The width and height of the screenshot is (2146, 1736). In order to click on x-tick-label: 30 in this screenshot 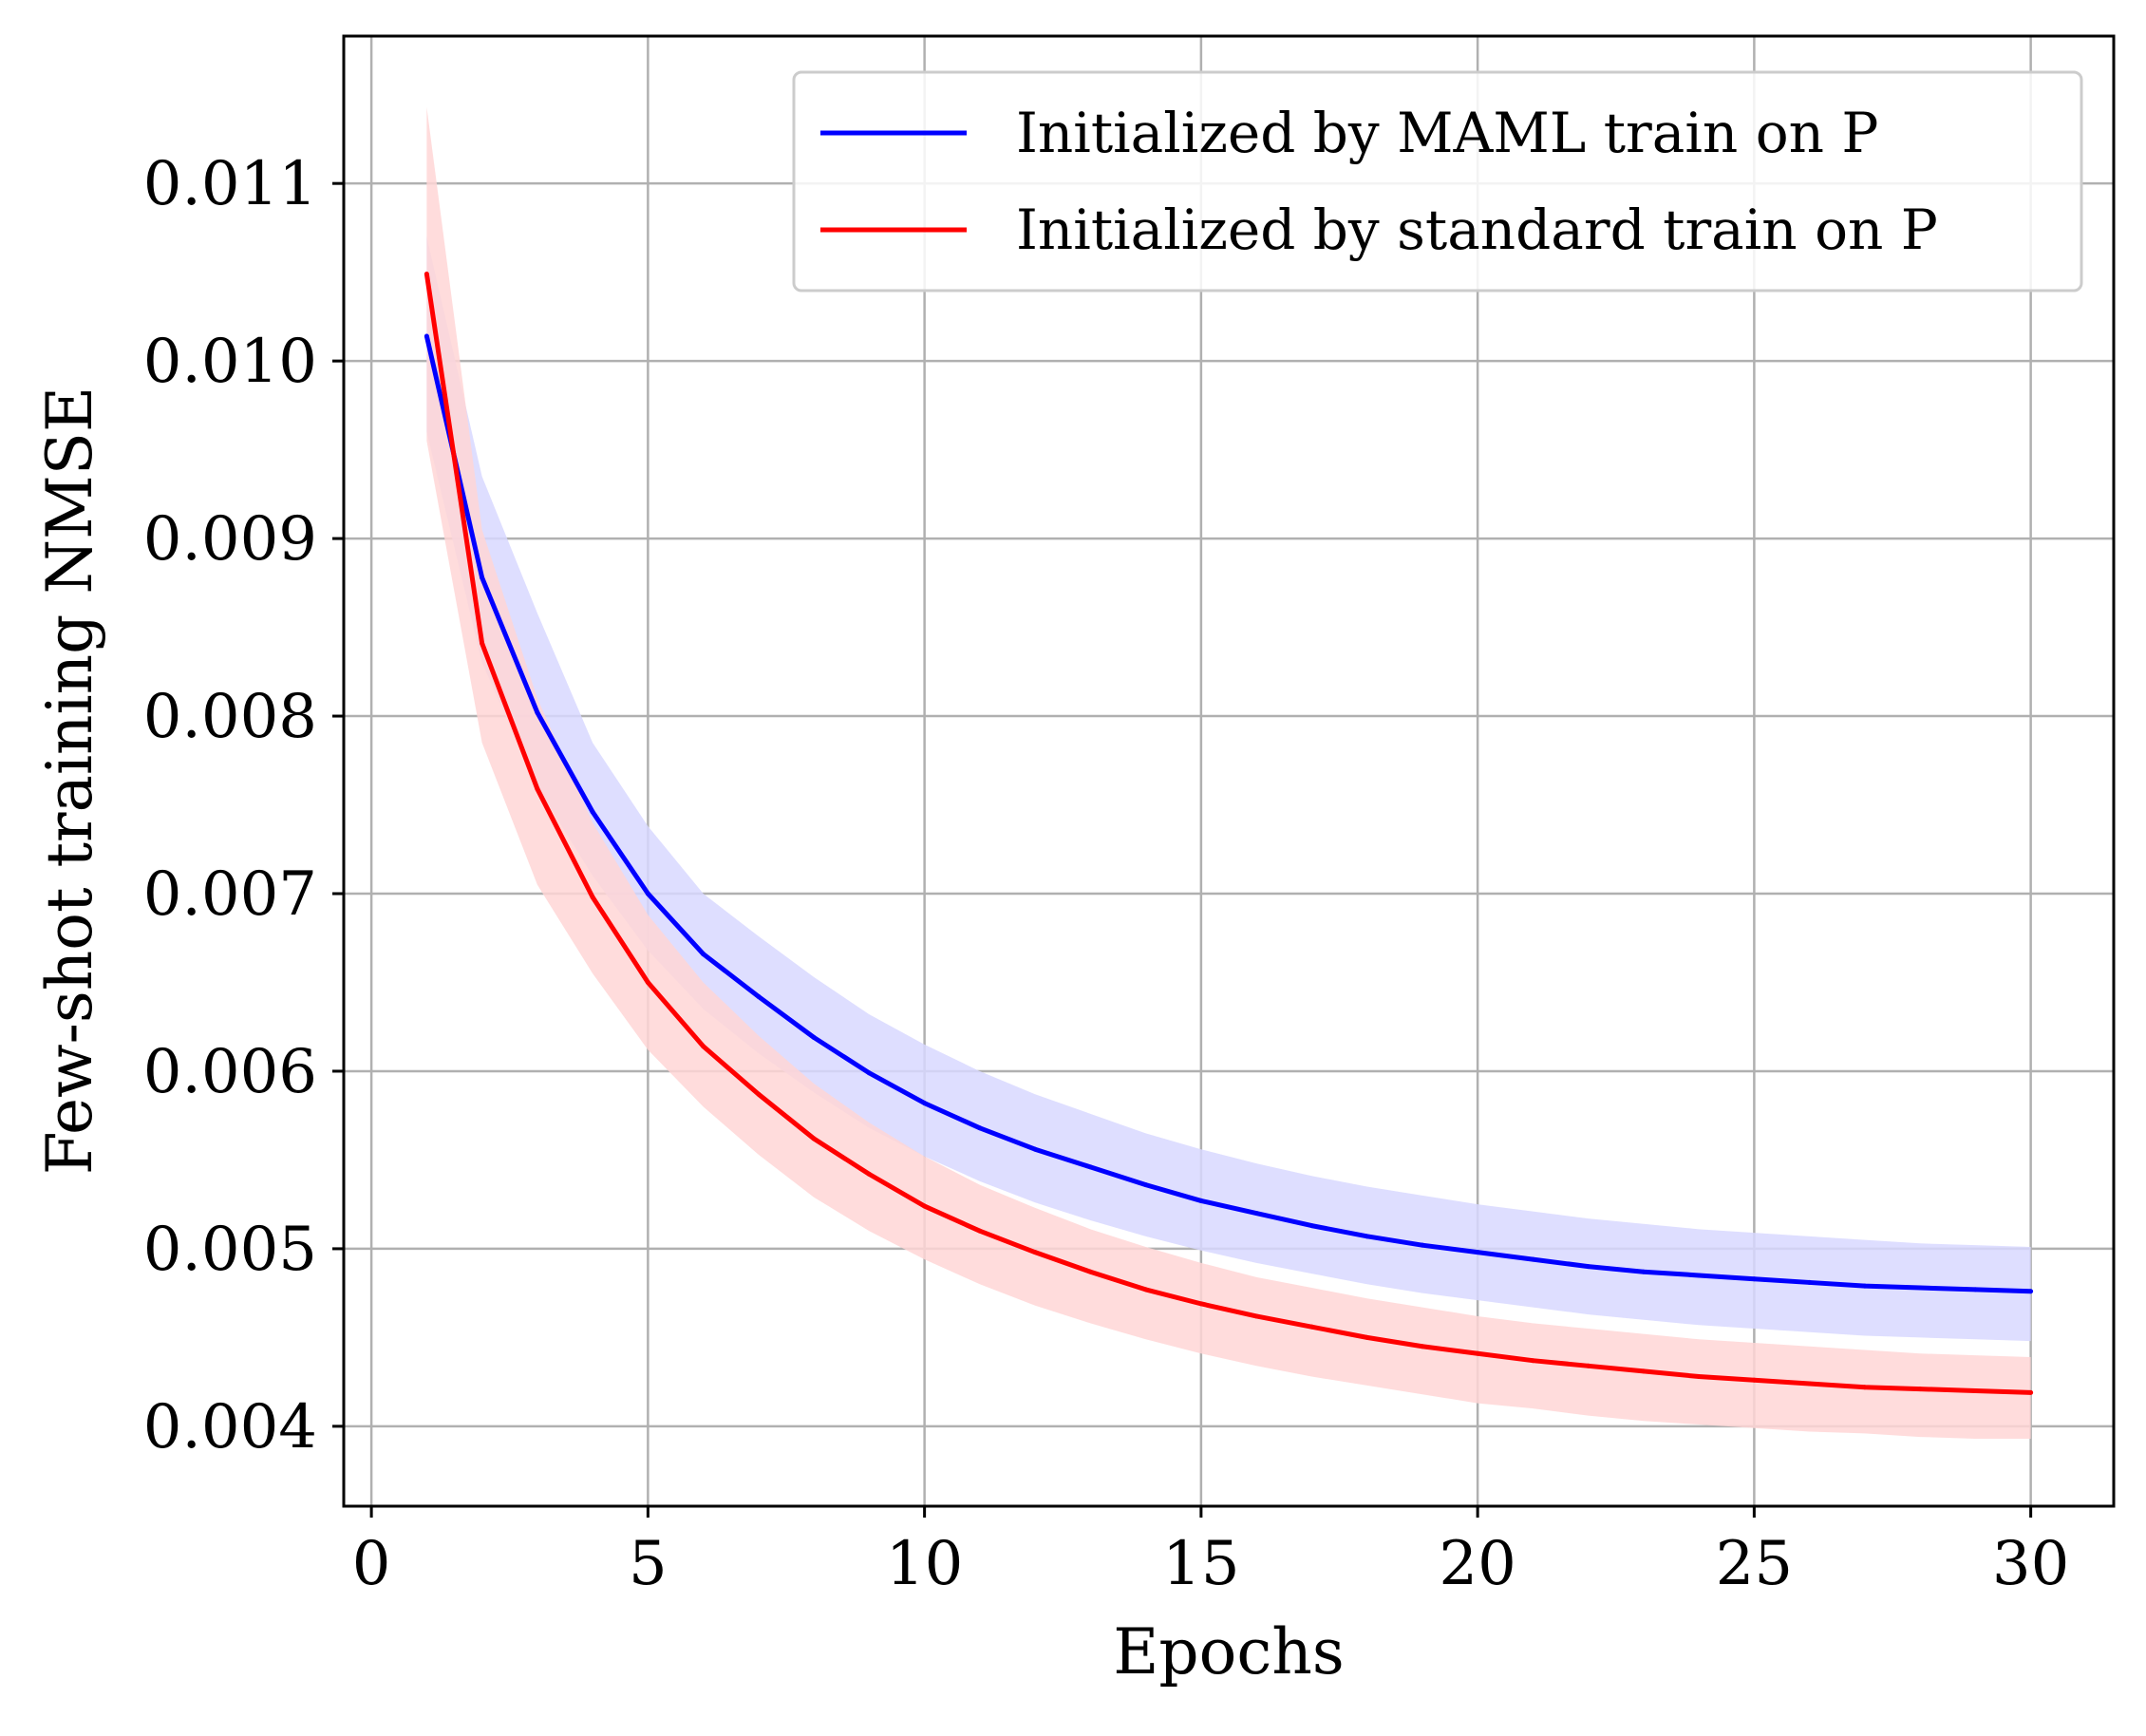, I will do `click(2030, 1564)`.